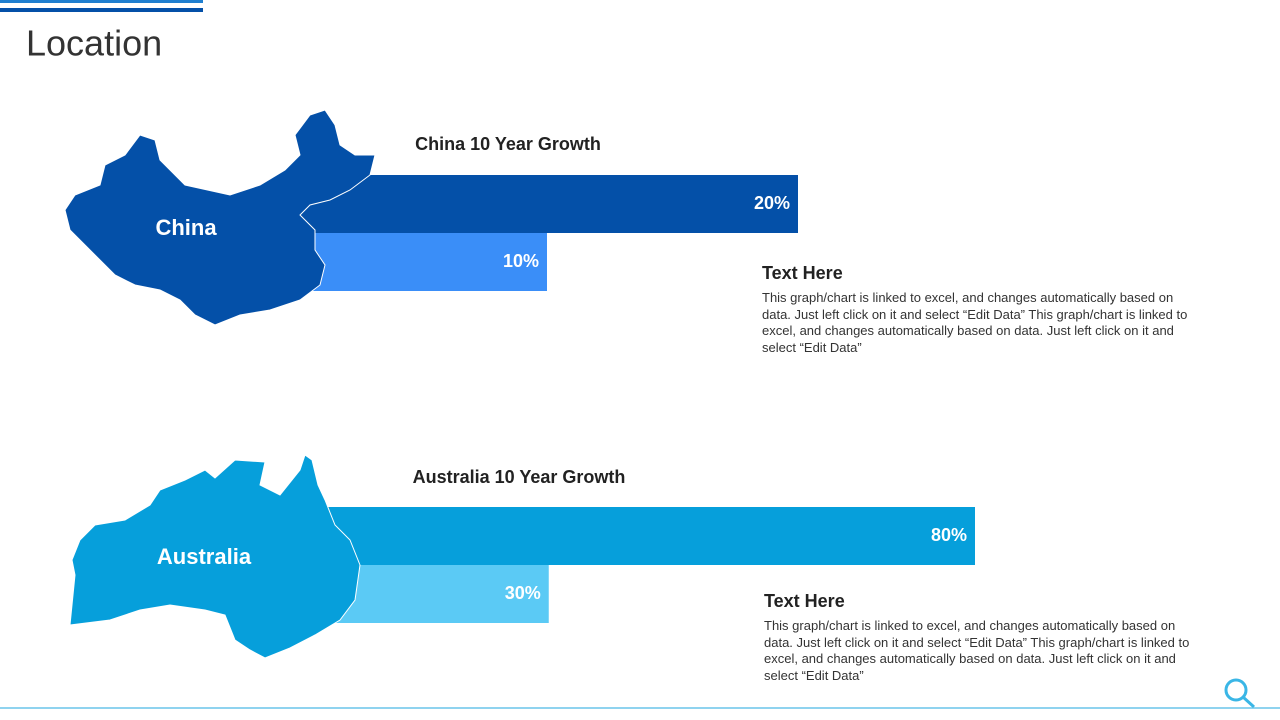  Describe the element at coordinates (523, 593) in the screenshot. I see `value-label: 30%` at that location.